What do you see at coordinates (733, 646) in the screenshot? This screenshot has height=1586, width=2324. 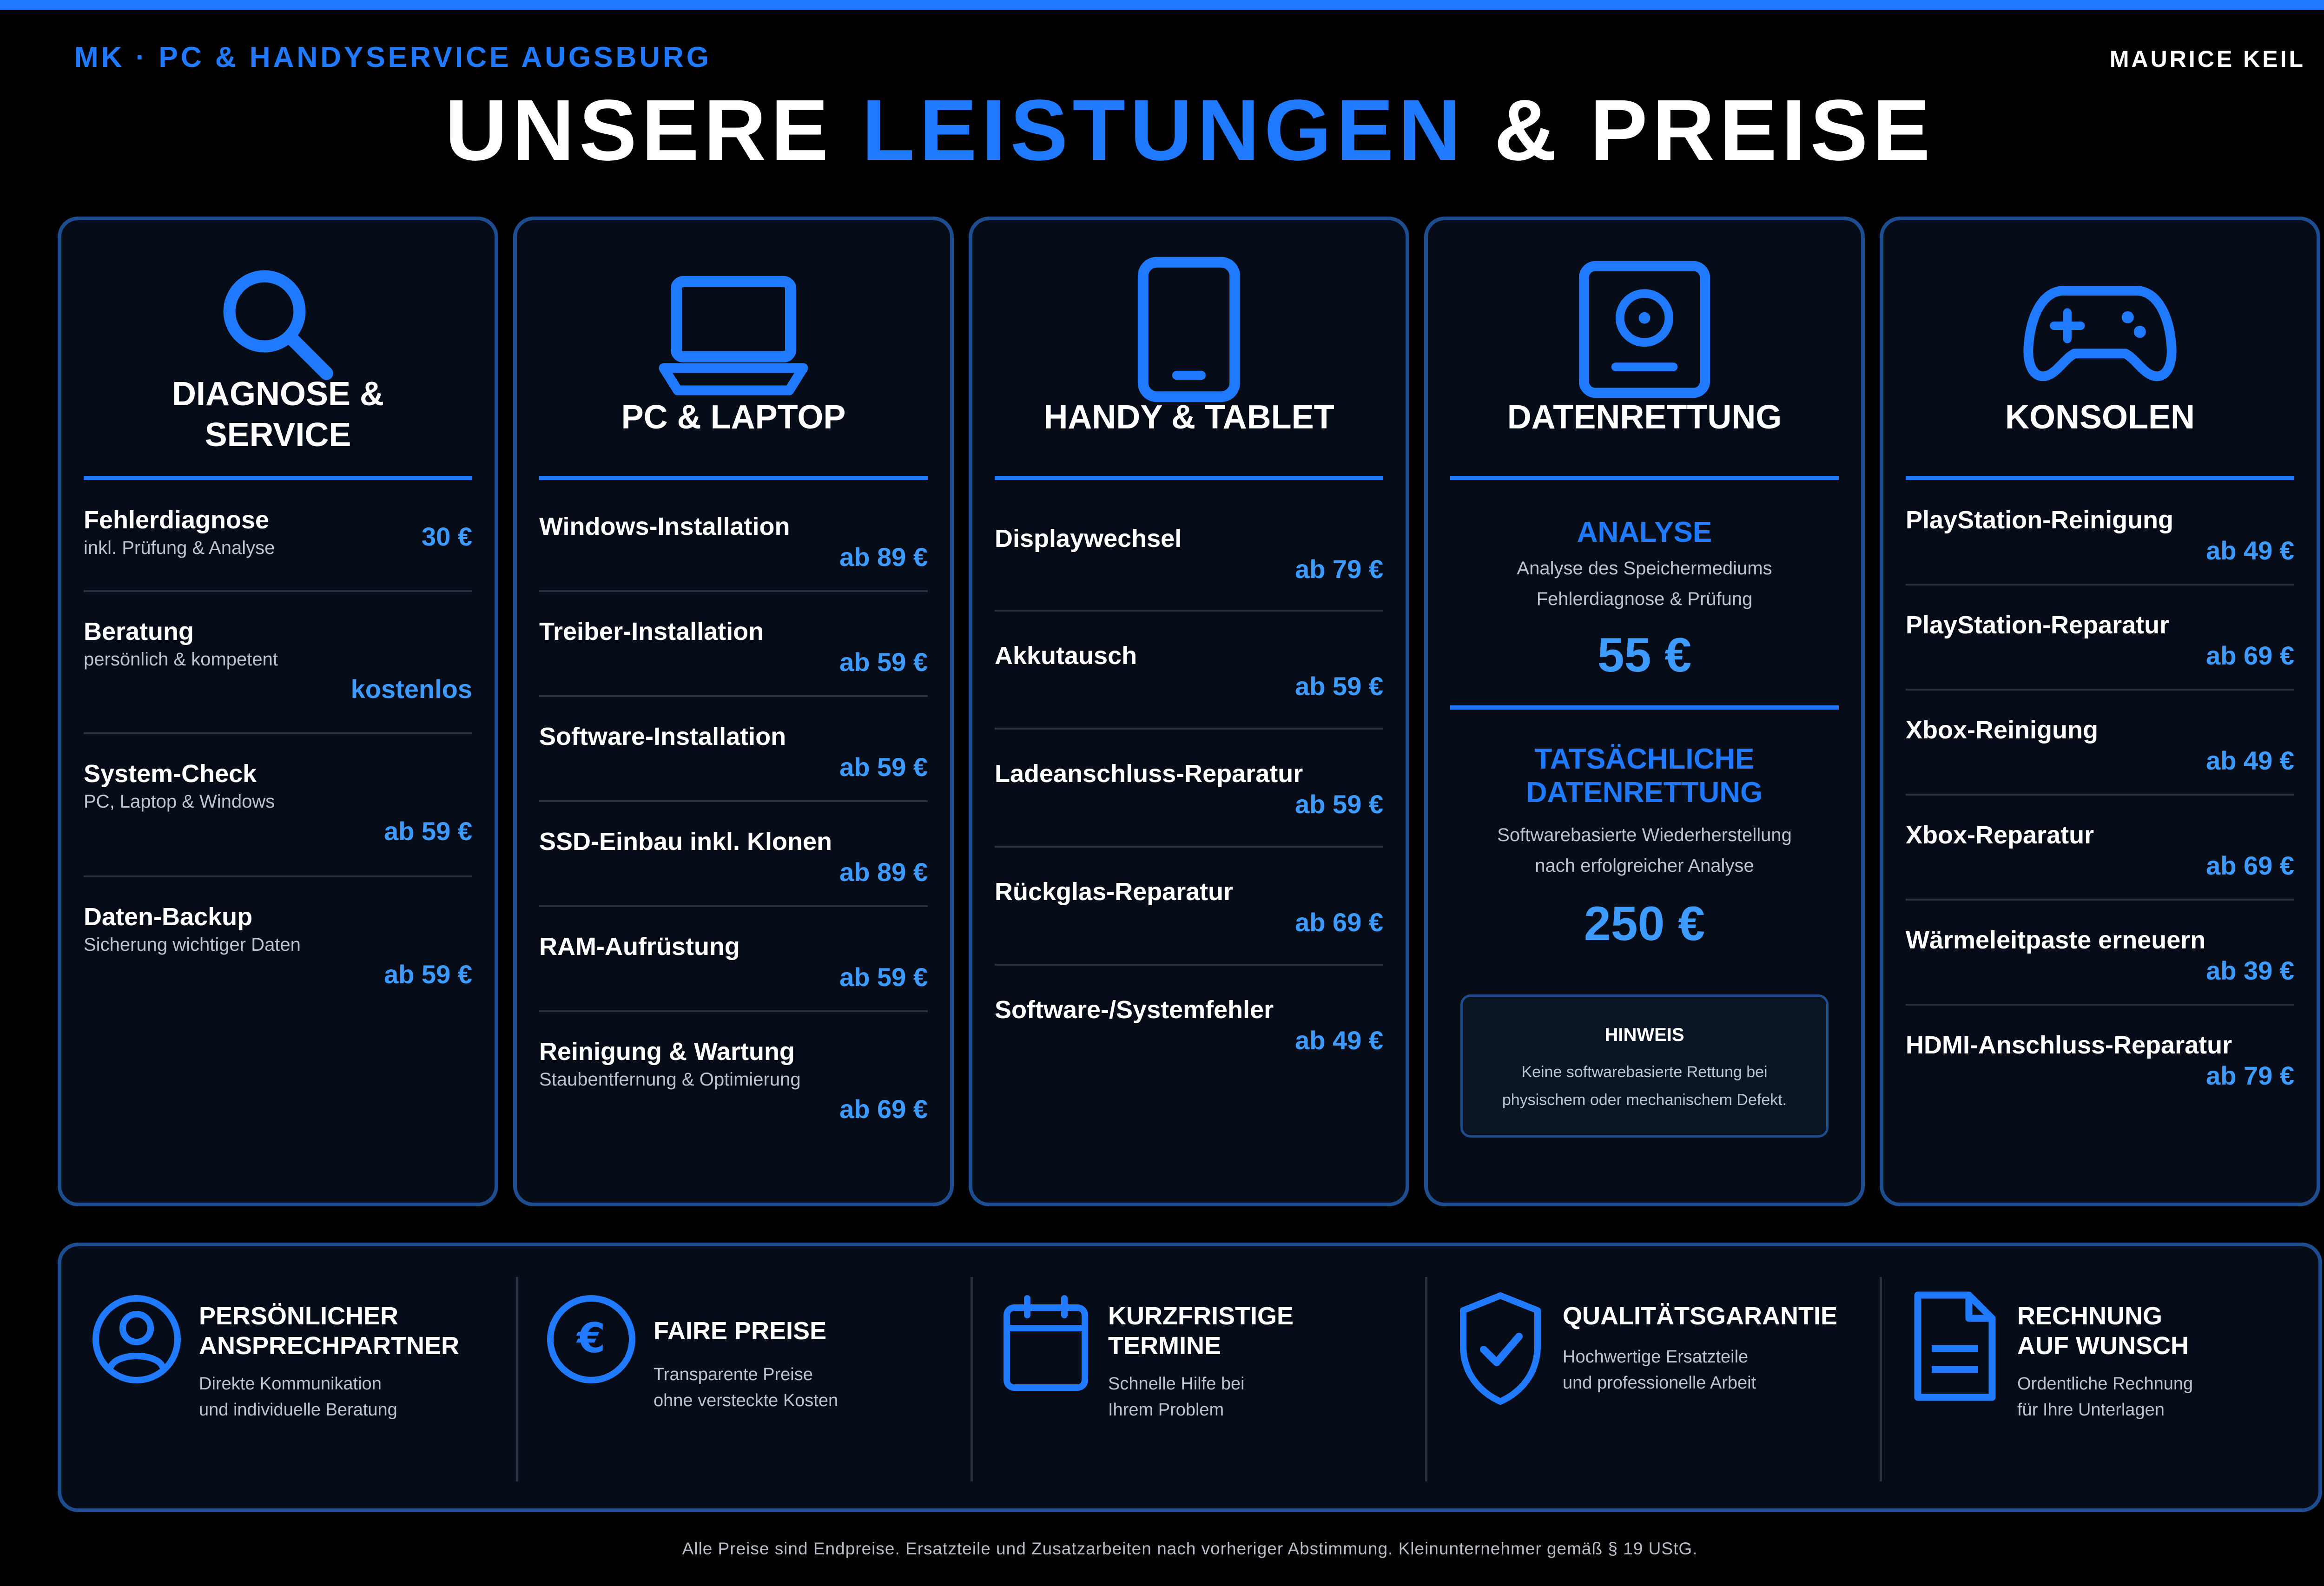 I see `list-item: Treiber-Installation ab 59 €` at bounding box center [733, 646].